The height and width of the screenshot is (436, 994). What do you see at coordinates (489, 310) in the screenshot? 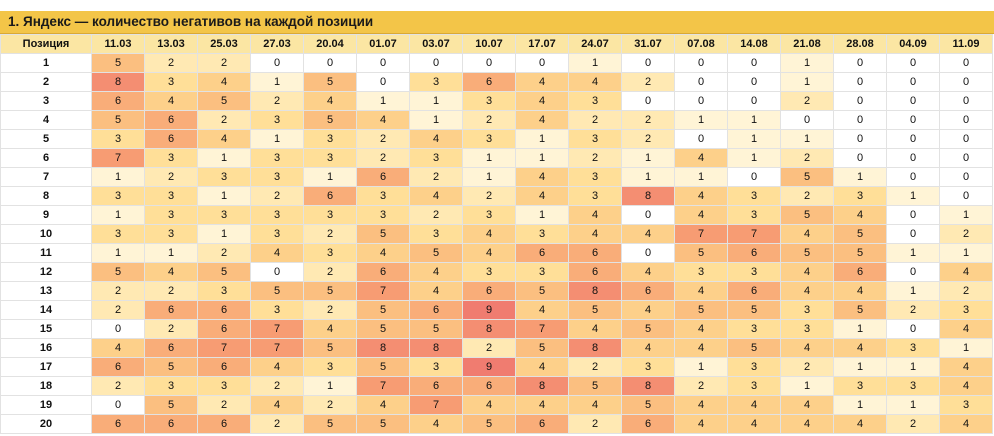
I see `cell-value: 9` at bounding box center [489, 310].